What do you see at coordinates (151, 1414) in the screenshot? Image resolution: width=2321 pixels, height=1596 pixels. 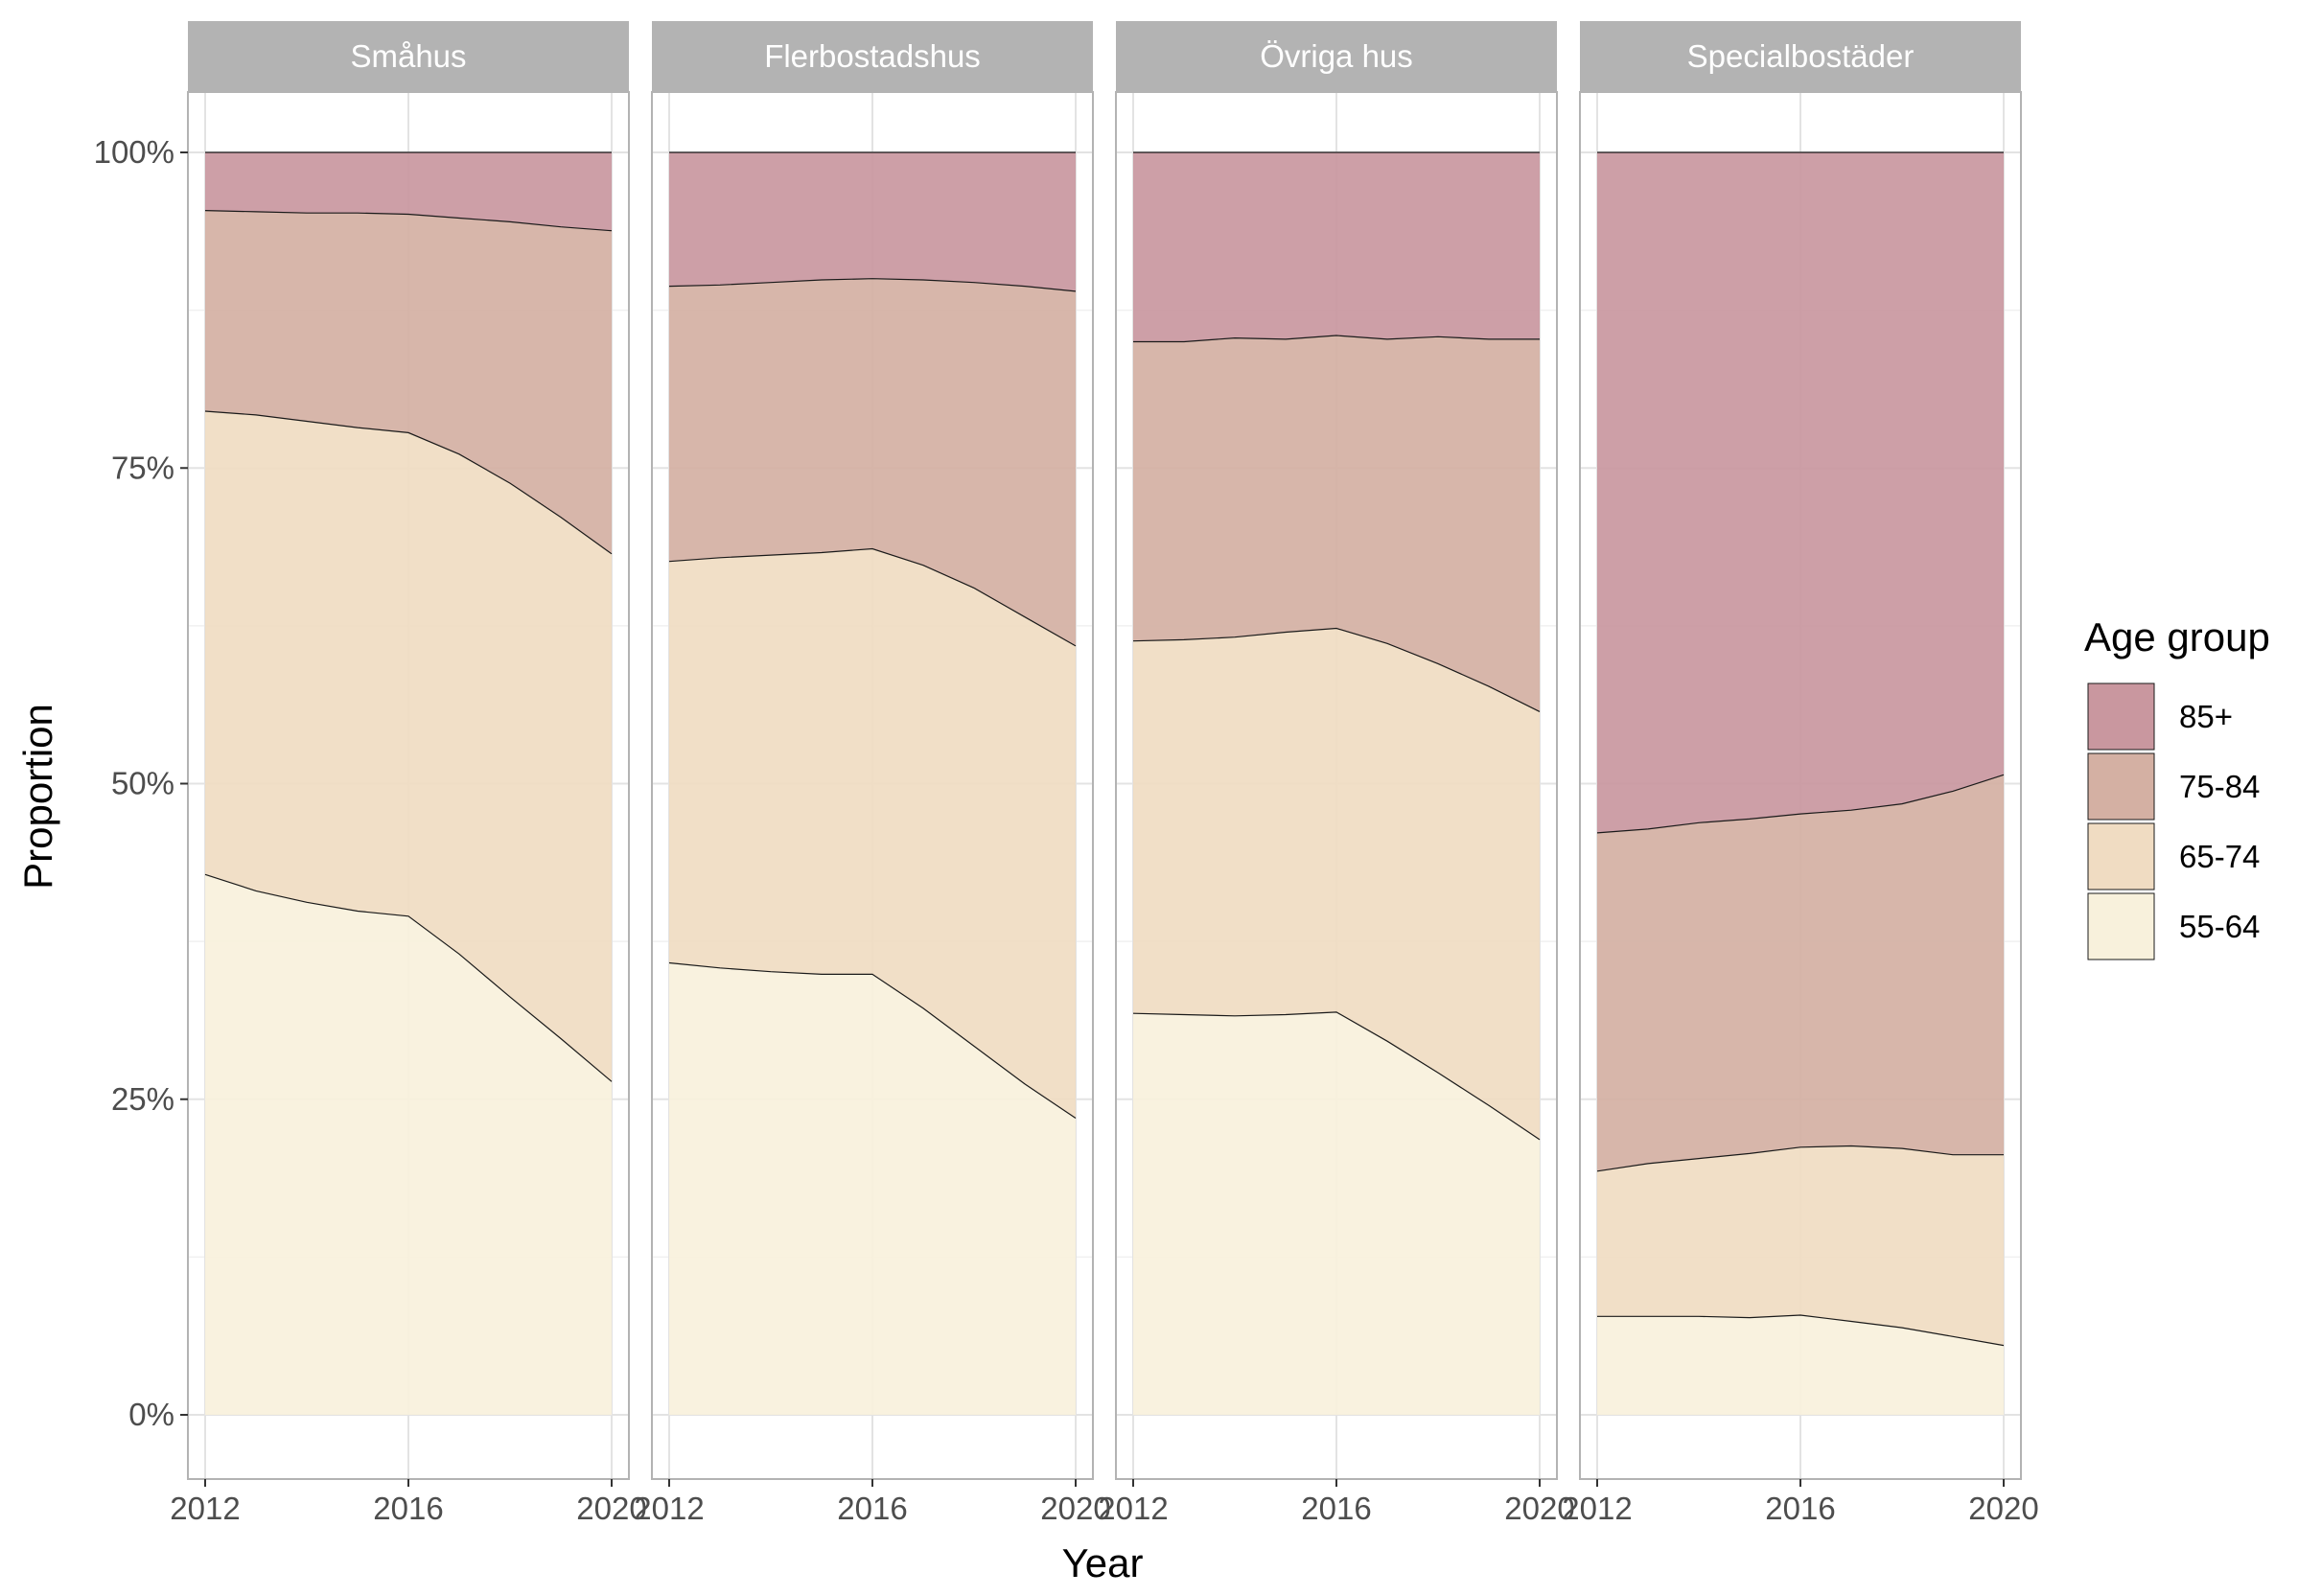 I see `y-tick-label: 0%` at bounding box center [151, 1414].